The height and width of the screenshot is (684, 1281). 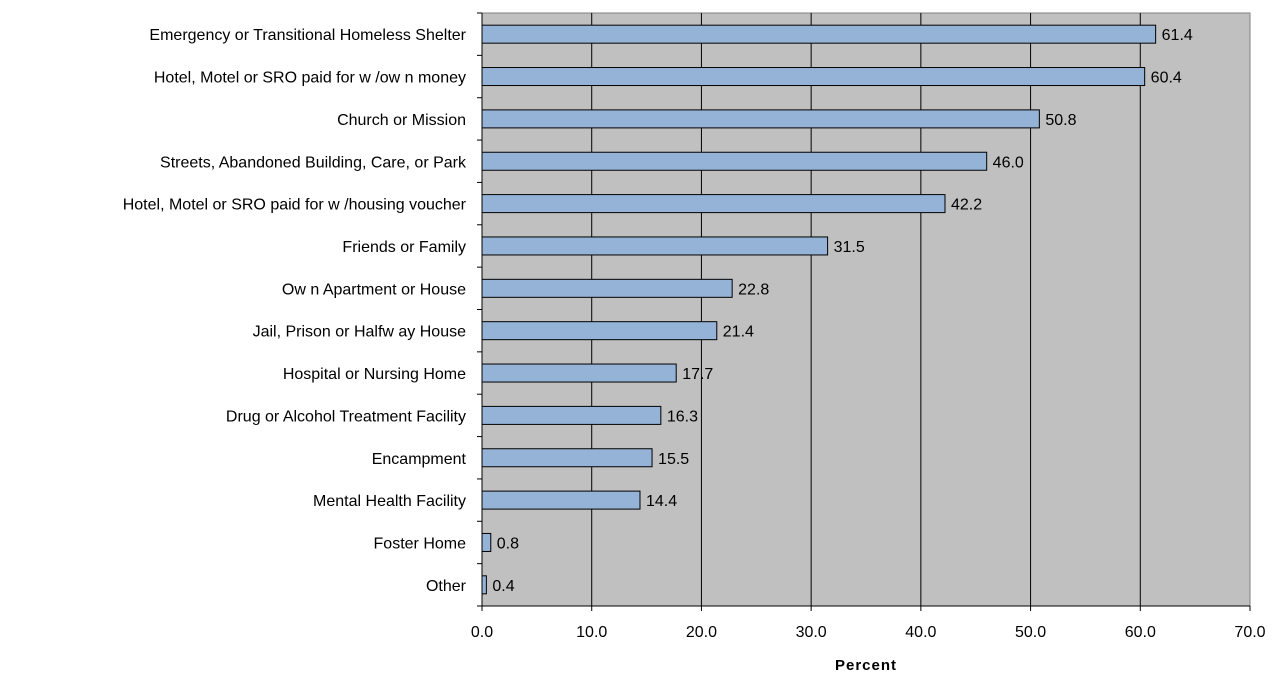 I want to click on data-label: 15.5, so click(x=673, y=459).